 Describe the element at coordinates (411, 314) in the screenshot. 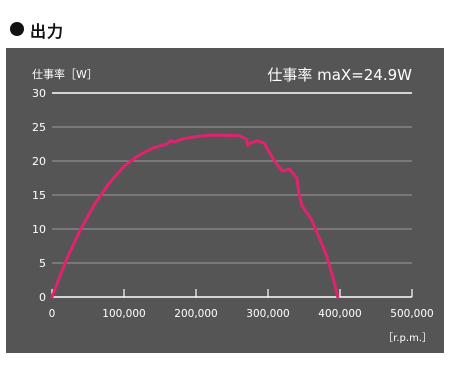

I see `x-tick-label-500000: 500,000` at that location.